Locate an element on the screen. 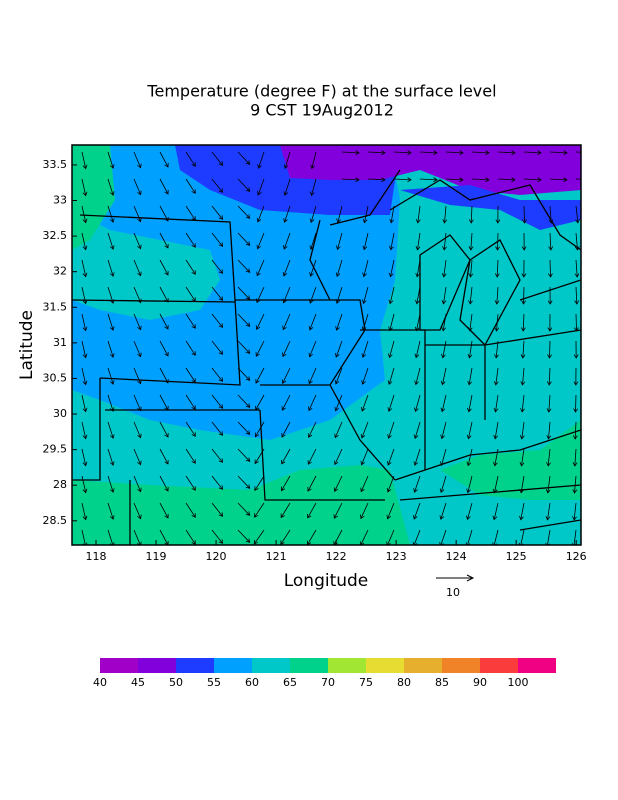  colorbar-label: 45 is located at coordinates (138, 682).